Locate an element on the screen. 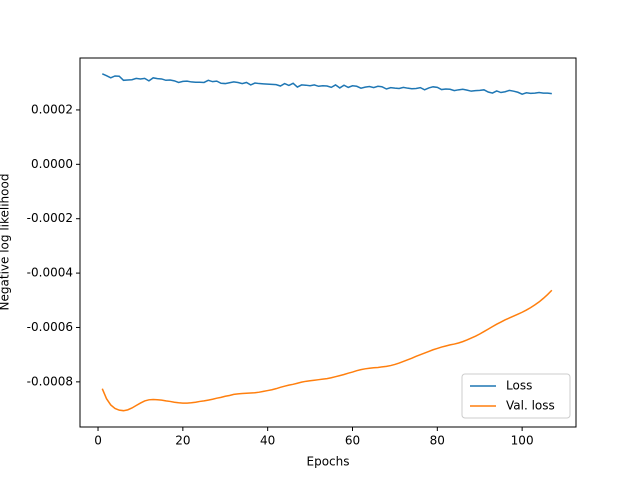  x-tick-label: 20 is located at coordinates (182, 441).